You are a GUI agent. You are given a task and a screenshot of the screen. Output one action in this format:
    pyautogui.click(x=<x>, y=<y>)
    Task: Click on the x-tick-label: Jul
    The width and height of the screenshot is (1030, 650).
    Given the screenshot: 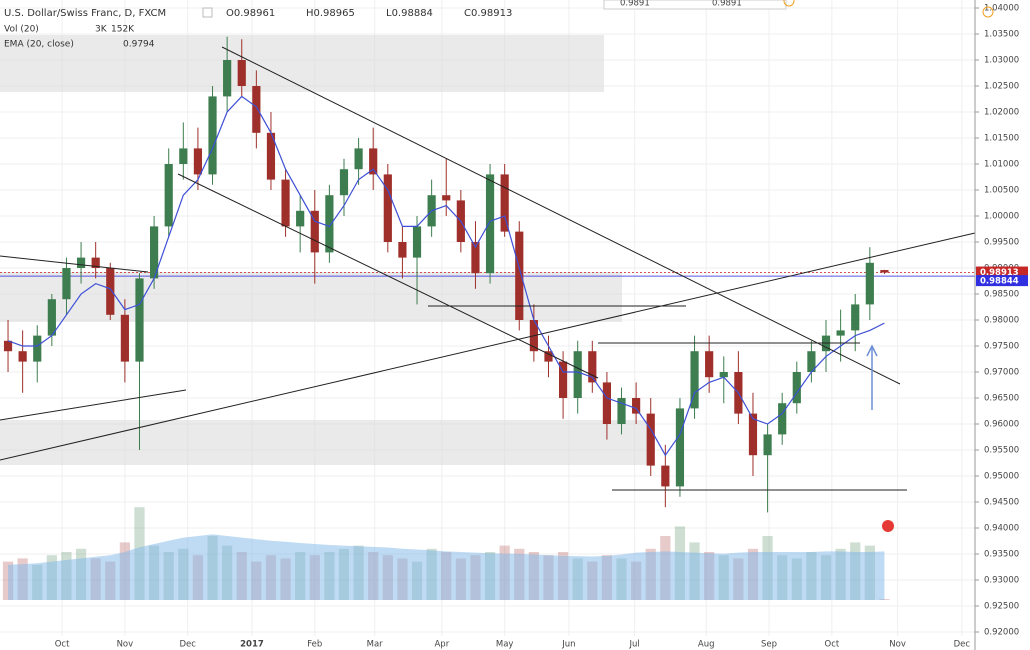 What is the action you would take?
    pyautogui.click(x=634, y=645)
    